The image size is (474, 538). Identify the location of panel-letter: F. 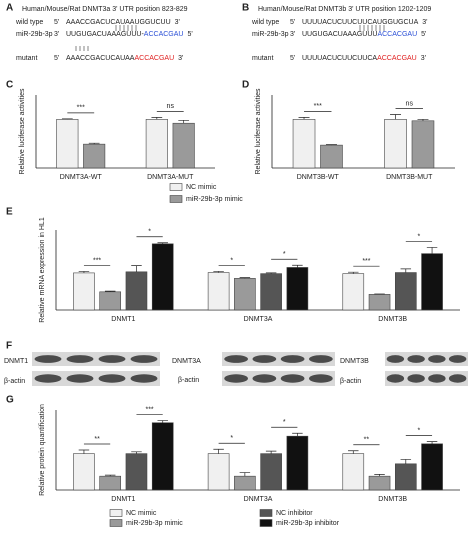
(9, 346).